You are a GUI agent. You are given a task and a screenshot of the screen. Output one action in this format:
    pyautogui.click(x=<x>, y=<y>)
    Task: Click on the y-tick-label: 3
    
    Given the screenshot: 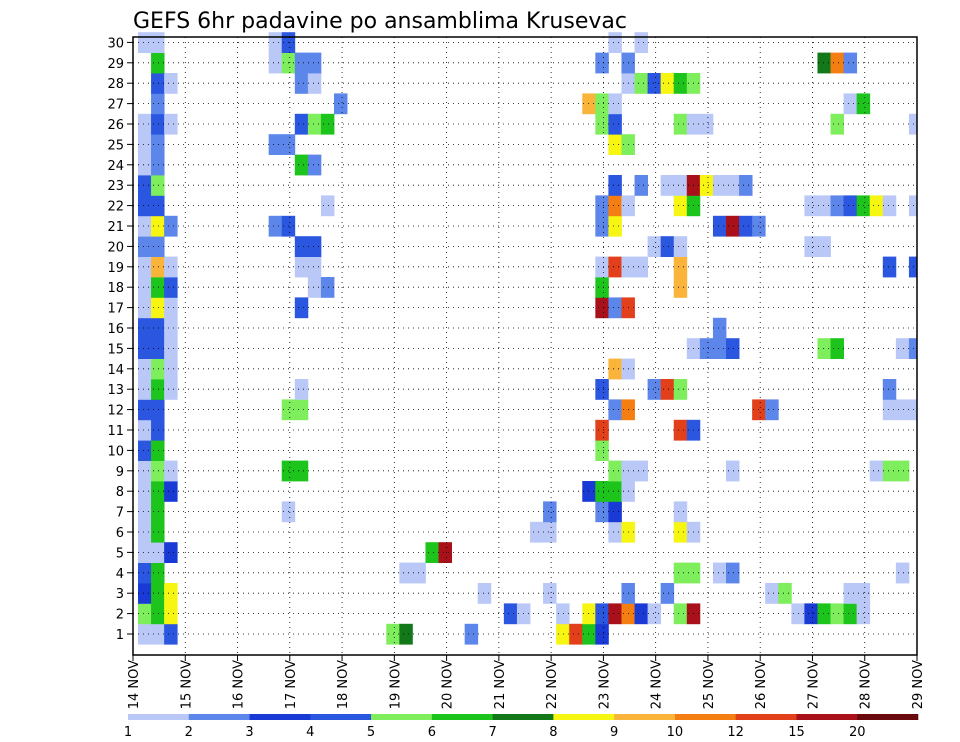 What is the action you would take?
    pyautogui.click(x=120, y=594)
    